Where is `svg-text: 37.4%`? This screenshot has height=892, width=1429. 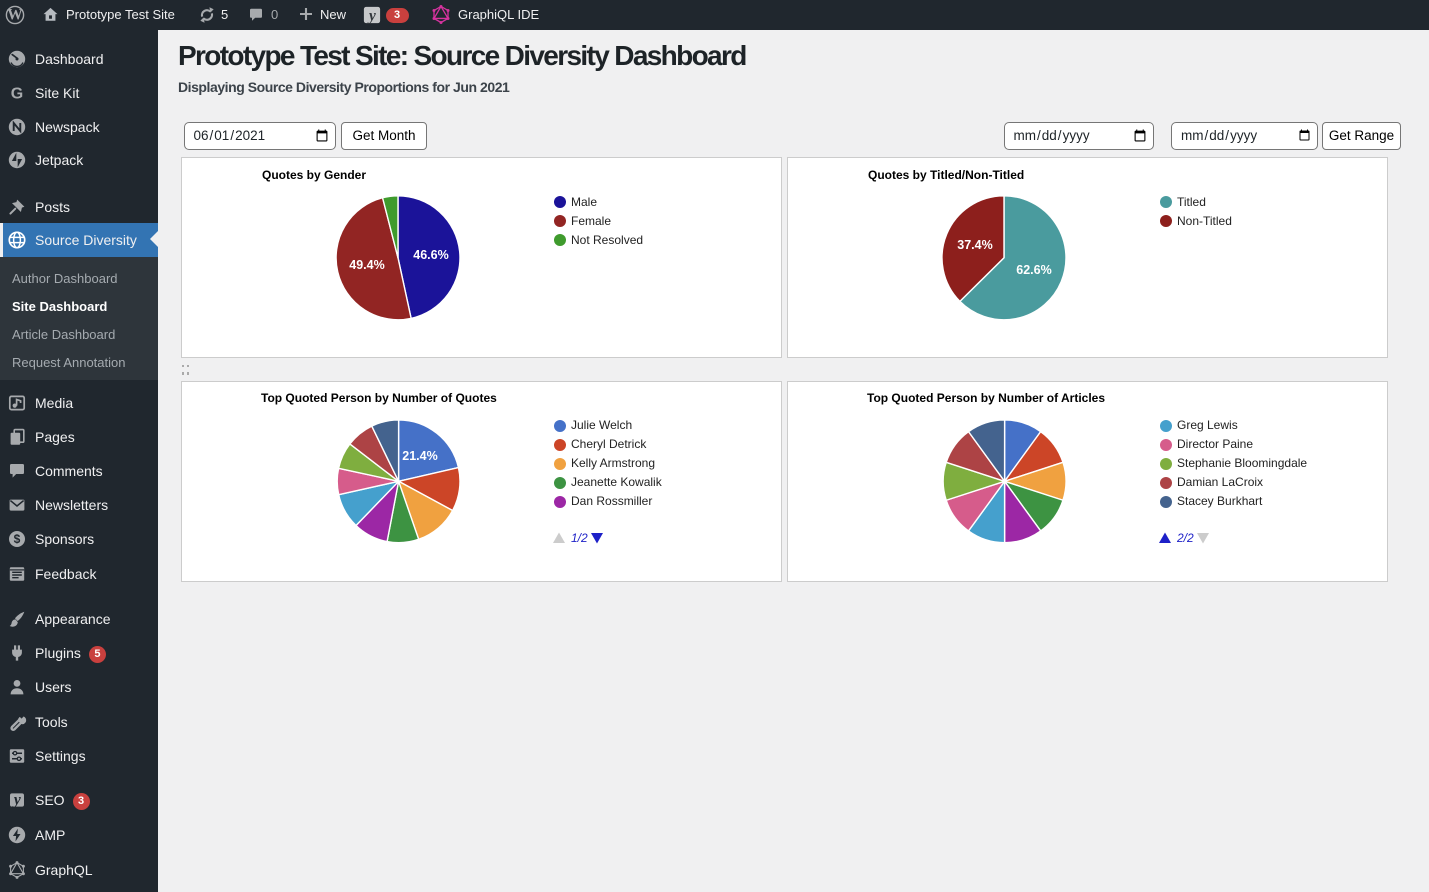 svg-text: 37.4% is located at coordinates (974, 245).